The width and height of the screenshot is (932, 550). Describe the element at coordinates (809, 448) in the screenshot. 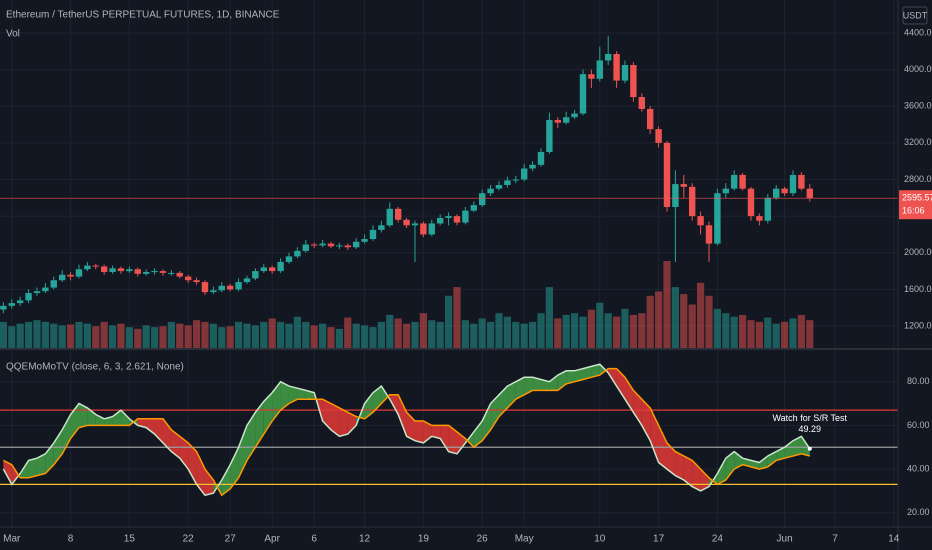

I see `qqe-last-point` at that location.